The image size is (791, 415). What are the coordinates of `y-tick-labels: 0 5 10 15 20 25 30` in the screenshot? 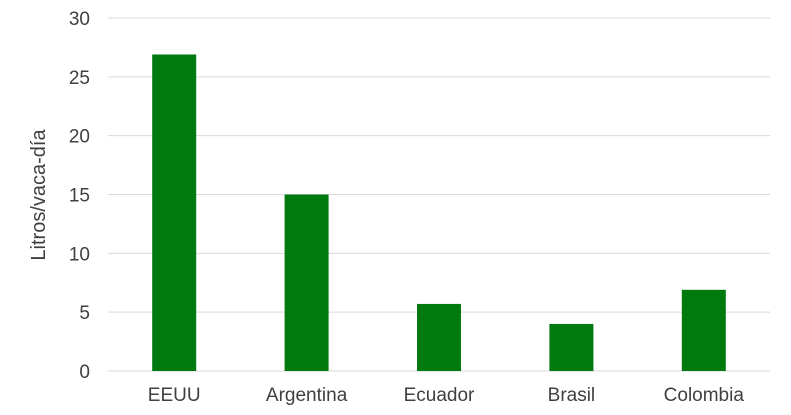 It's located at (79, 196).